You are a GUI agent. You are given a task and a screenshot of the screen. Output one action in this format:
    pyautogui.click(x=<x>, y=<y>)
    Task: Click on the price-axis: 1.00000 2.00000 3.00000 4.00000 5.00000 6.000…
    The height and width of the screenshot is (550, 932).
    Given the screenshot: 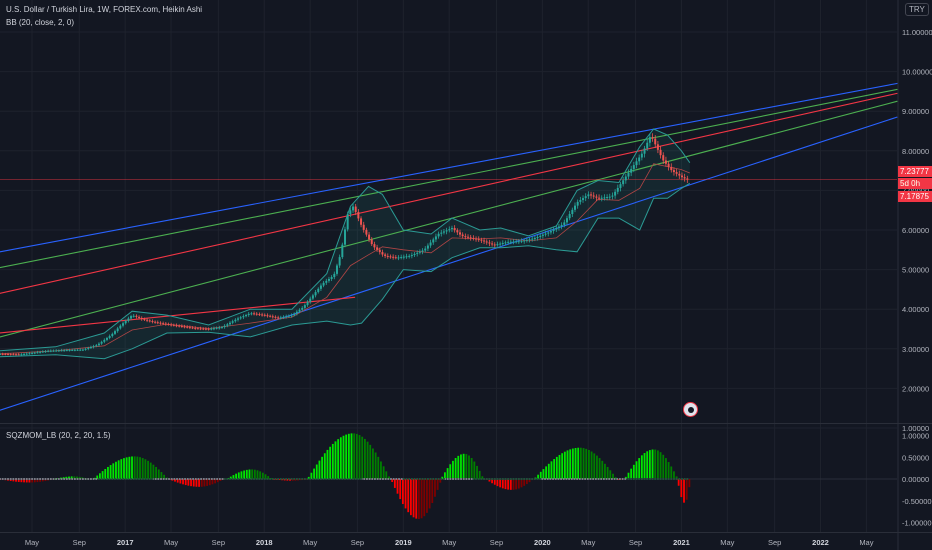 What is the action you would take?
    pyautogui.click(x=914, y=275)
    